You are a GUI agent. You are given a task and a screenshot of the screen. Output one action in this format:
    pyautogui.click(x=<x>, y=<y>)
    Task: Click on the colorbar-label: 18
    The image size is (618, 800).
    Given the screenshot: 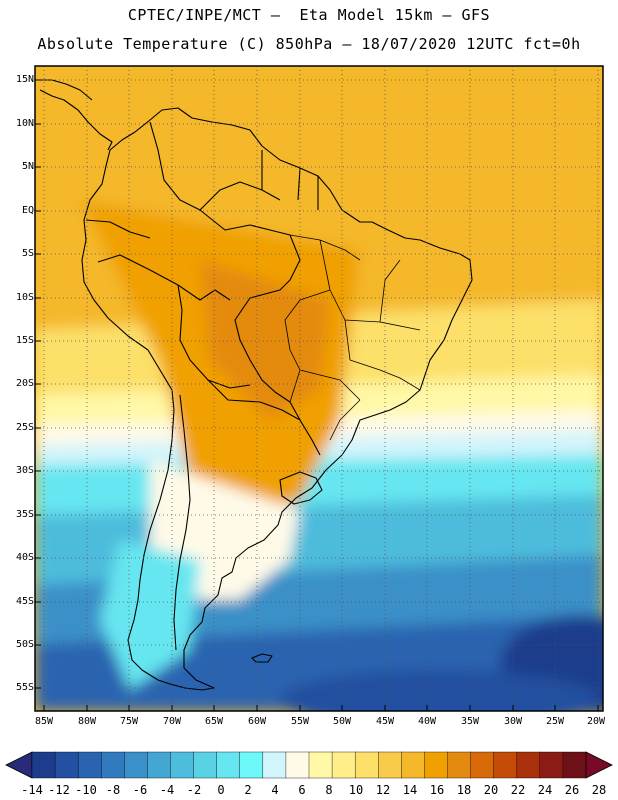 What is the action you would take?
    pyautogui.click(x=464, y=790)
    